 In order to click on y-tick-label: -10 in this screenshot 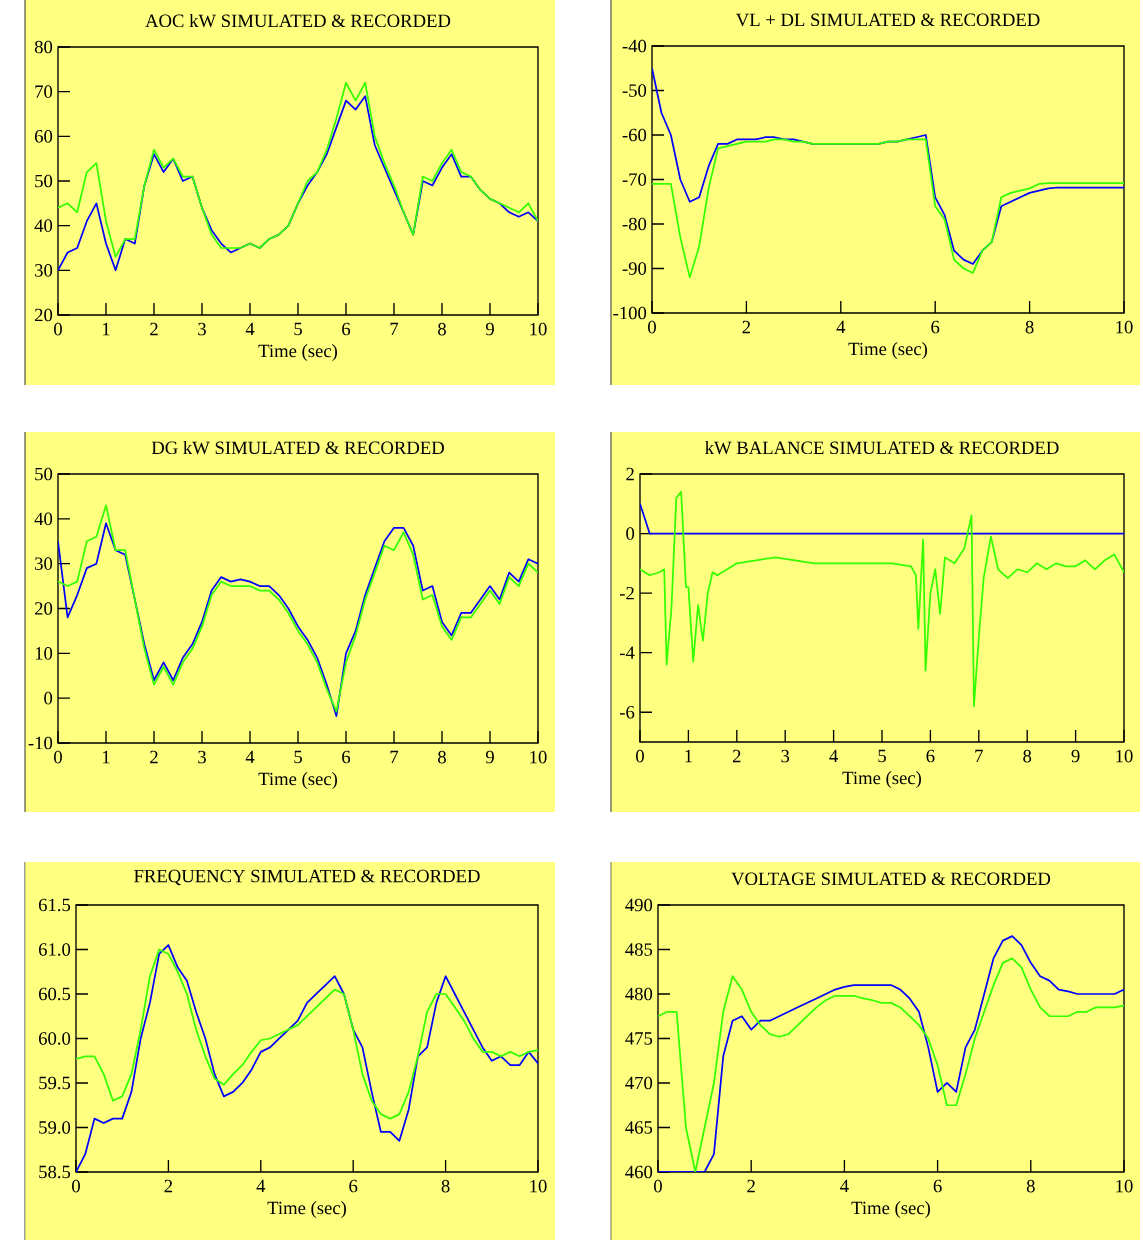, I will do `click(40, 743)`.